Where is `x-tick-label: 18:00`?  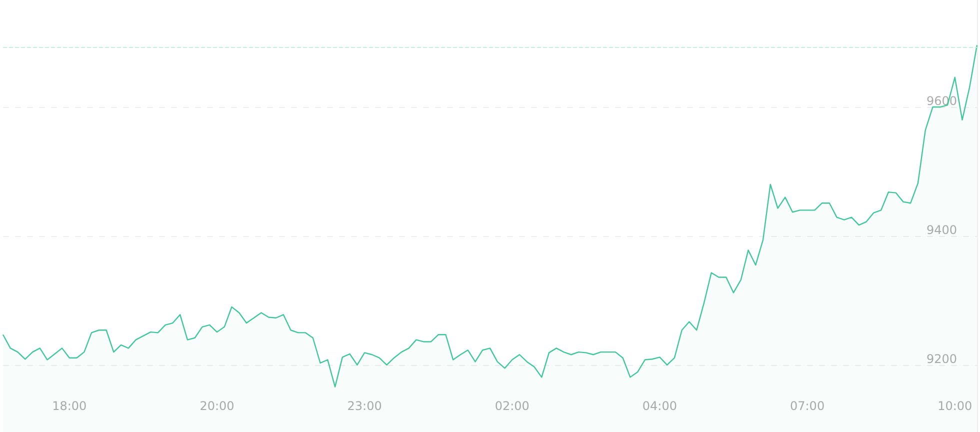
x-tick-label: 18:00 is located at coordinates (69, 406).